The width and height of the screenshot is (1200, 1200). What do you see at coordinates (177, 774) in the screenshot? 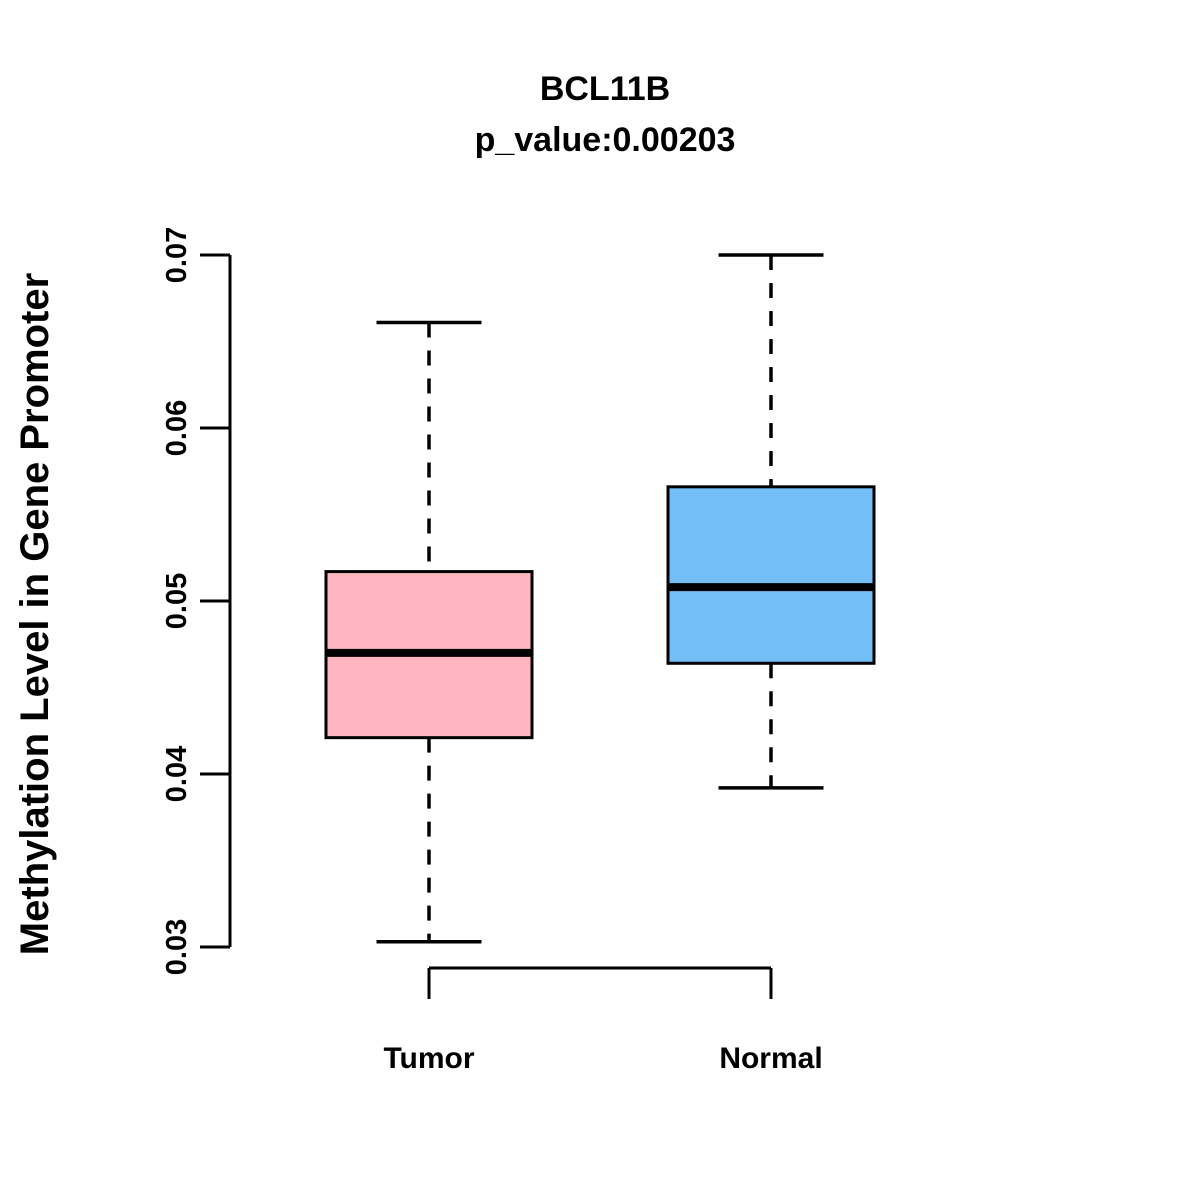
I see `y-tick-label: 0.04` at bounding box center [177, 774].